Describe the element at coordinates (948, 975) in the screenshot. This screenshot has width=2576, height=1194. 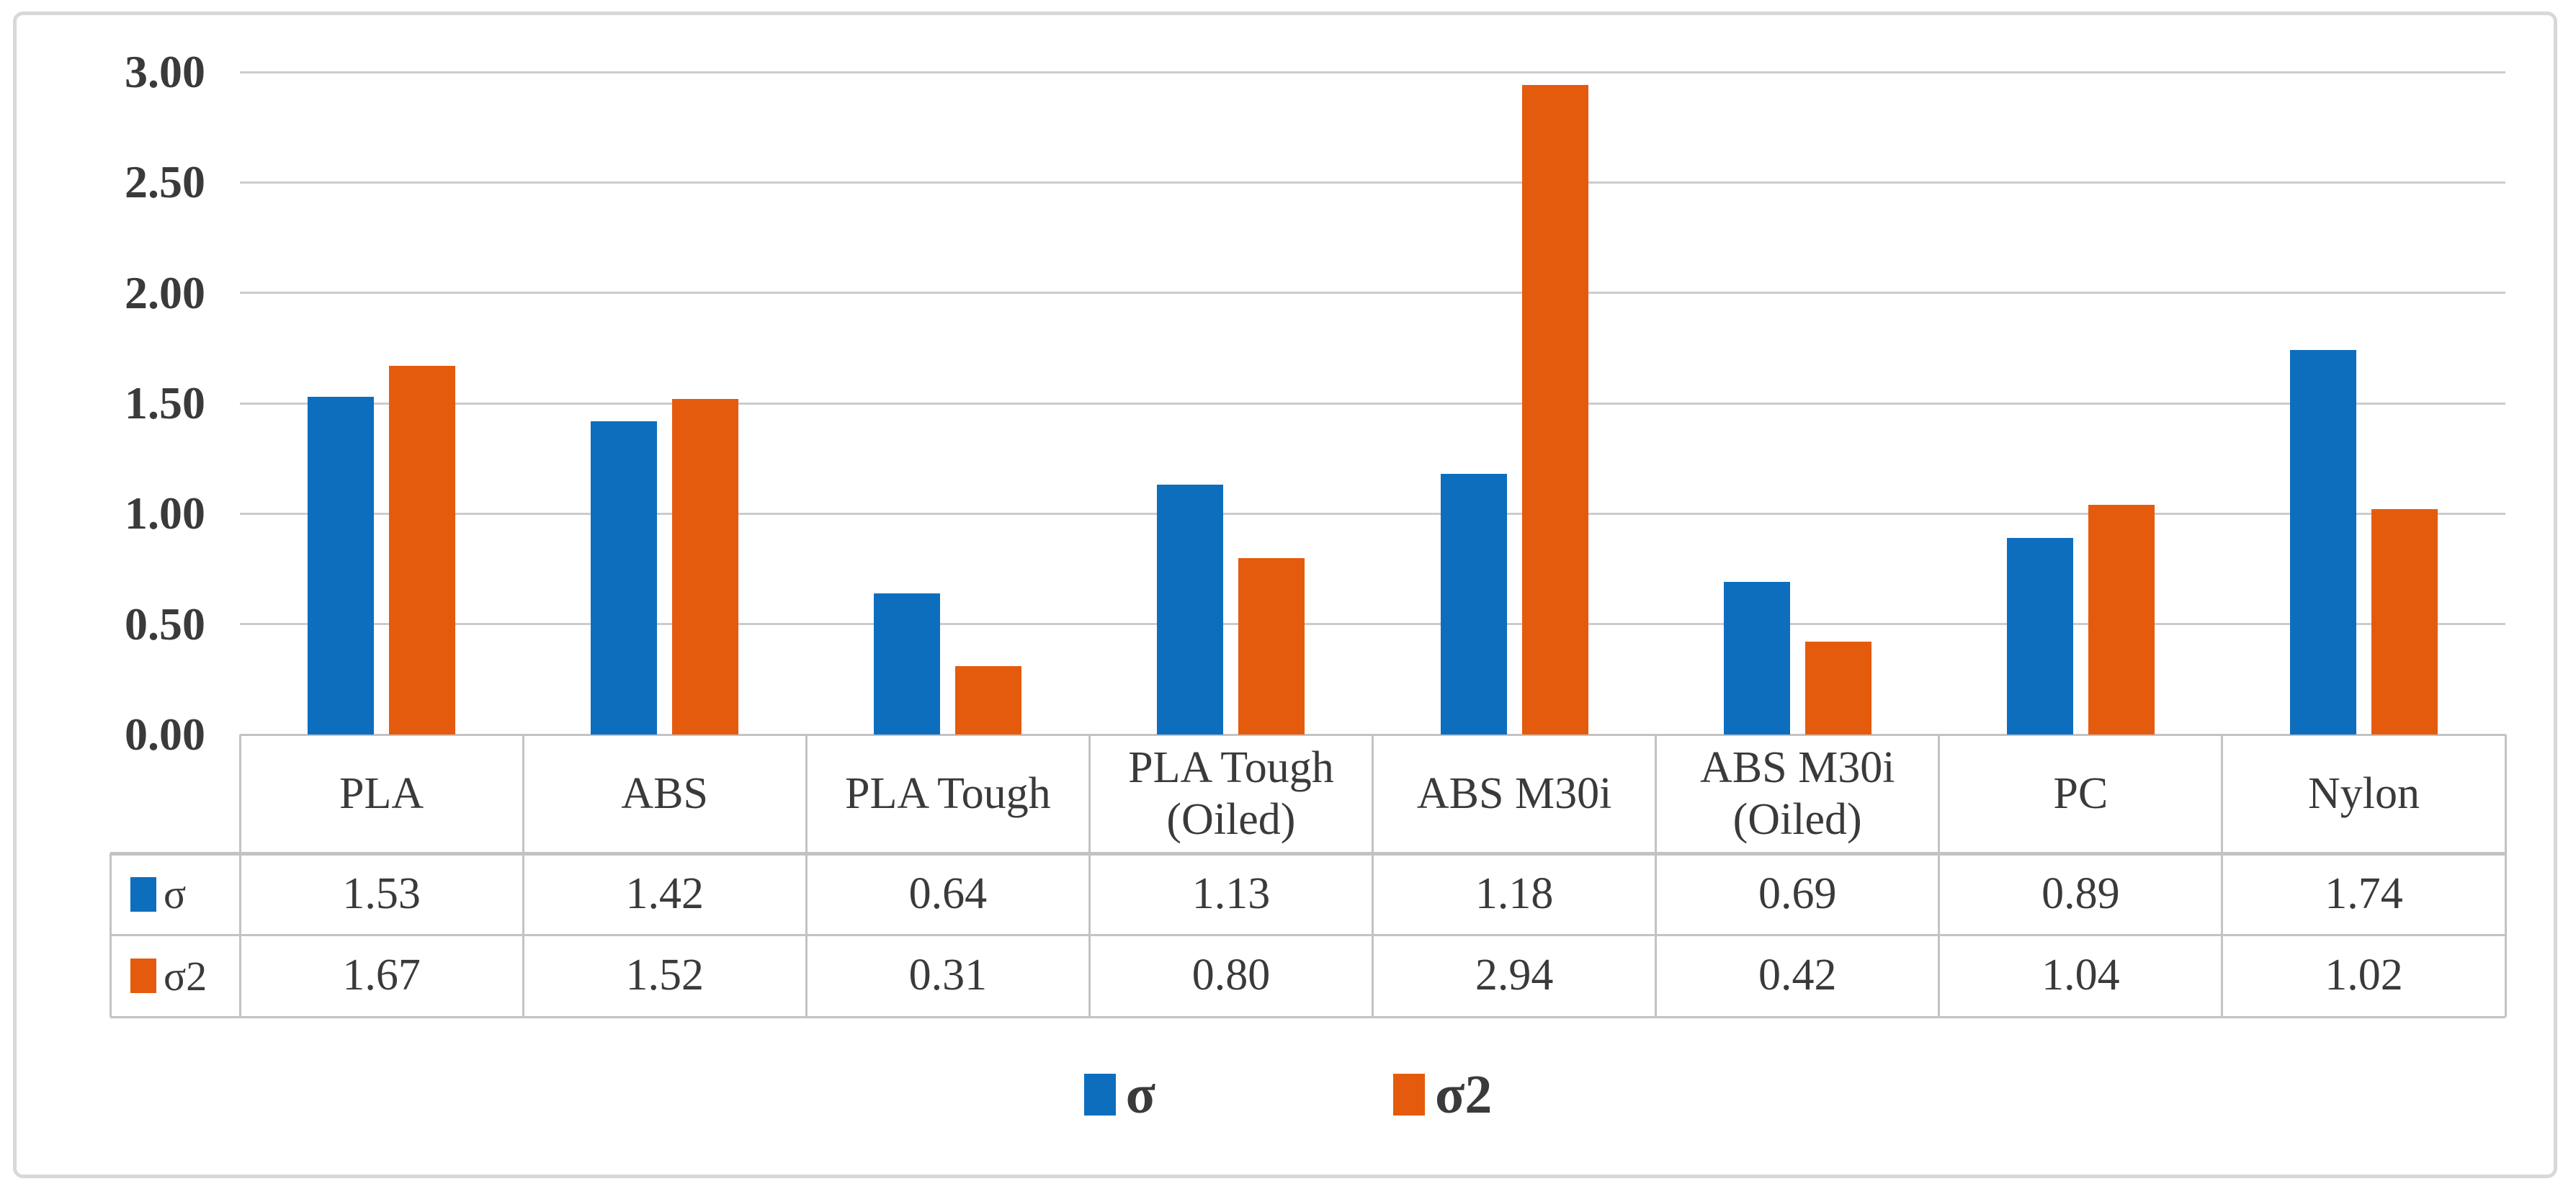
I see `table-cell-σ2-PLA Tough: 0.31` at that location.